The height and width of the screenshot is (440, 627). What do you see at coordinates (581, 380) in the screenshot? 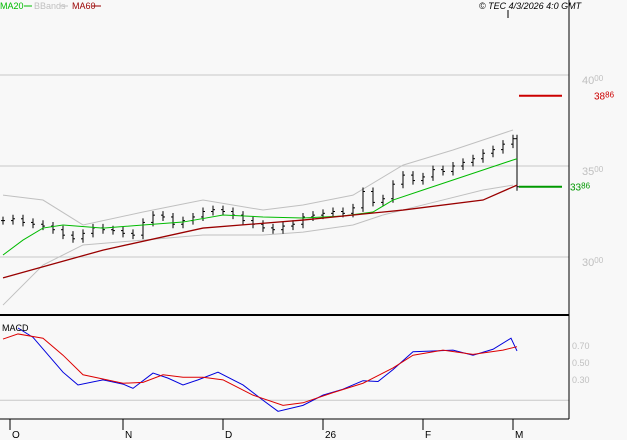
I see `macd-tick-label: 0.30` at bounding box center [581, 380].